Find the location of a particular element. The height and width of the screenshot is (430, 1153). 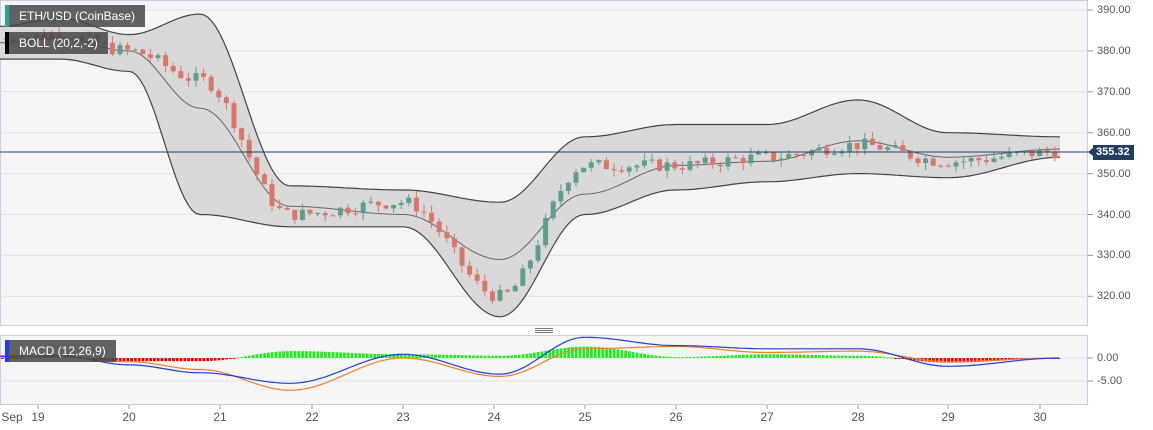

pane-resize-handle is located at coordinates (544, 330).